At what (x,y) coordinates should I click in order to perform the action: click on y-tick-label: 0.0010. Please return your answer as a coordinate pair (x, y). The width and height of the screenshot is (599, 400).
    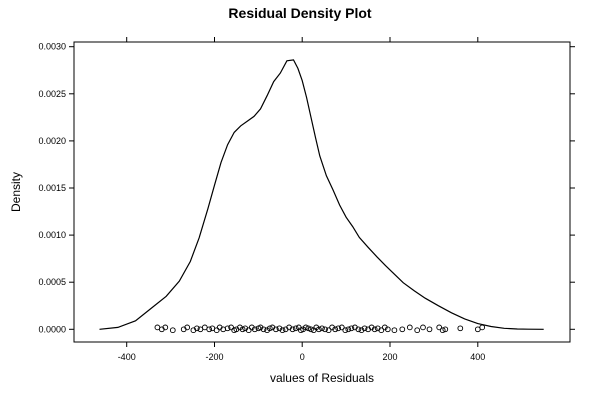
    Looking at the image, I should click on (52, 235).